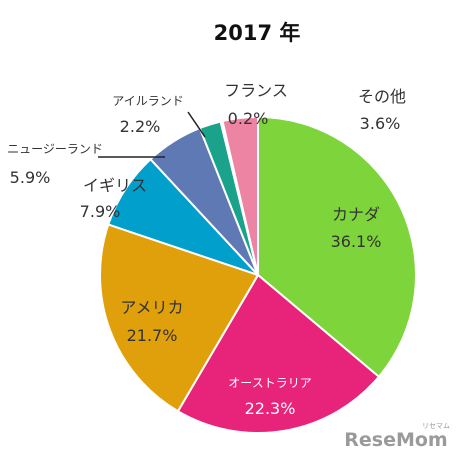  I want to click on leader-lines, so click(152, 134).